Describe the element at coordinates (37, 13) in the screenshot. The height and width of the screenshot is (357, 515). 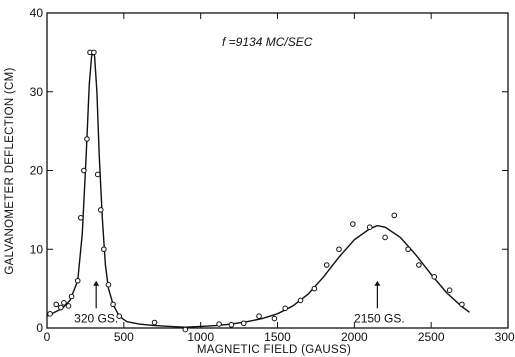
I see `y-tick-label: 40` at that location.